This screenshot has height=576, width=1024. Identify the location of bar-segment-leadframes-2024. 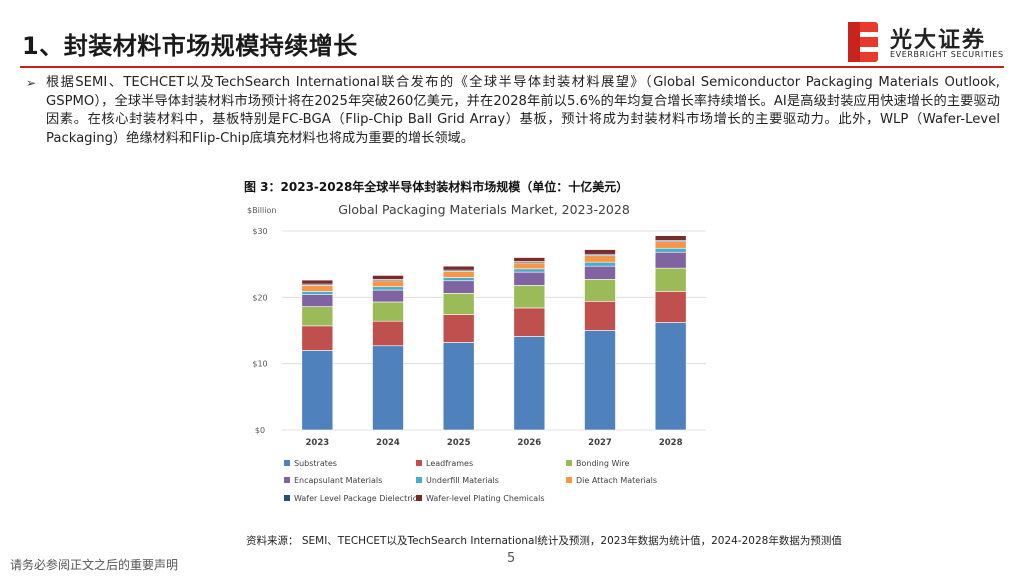
(388, 333).